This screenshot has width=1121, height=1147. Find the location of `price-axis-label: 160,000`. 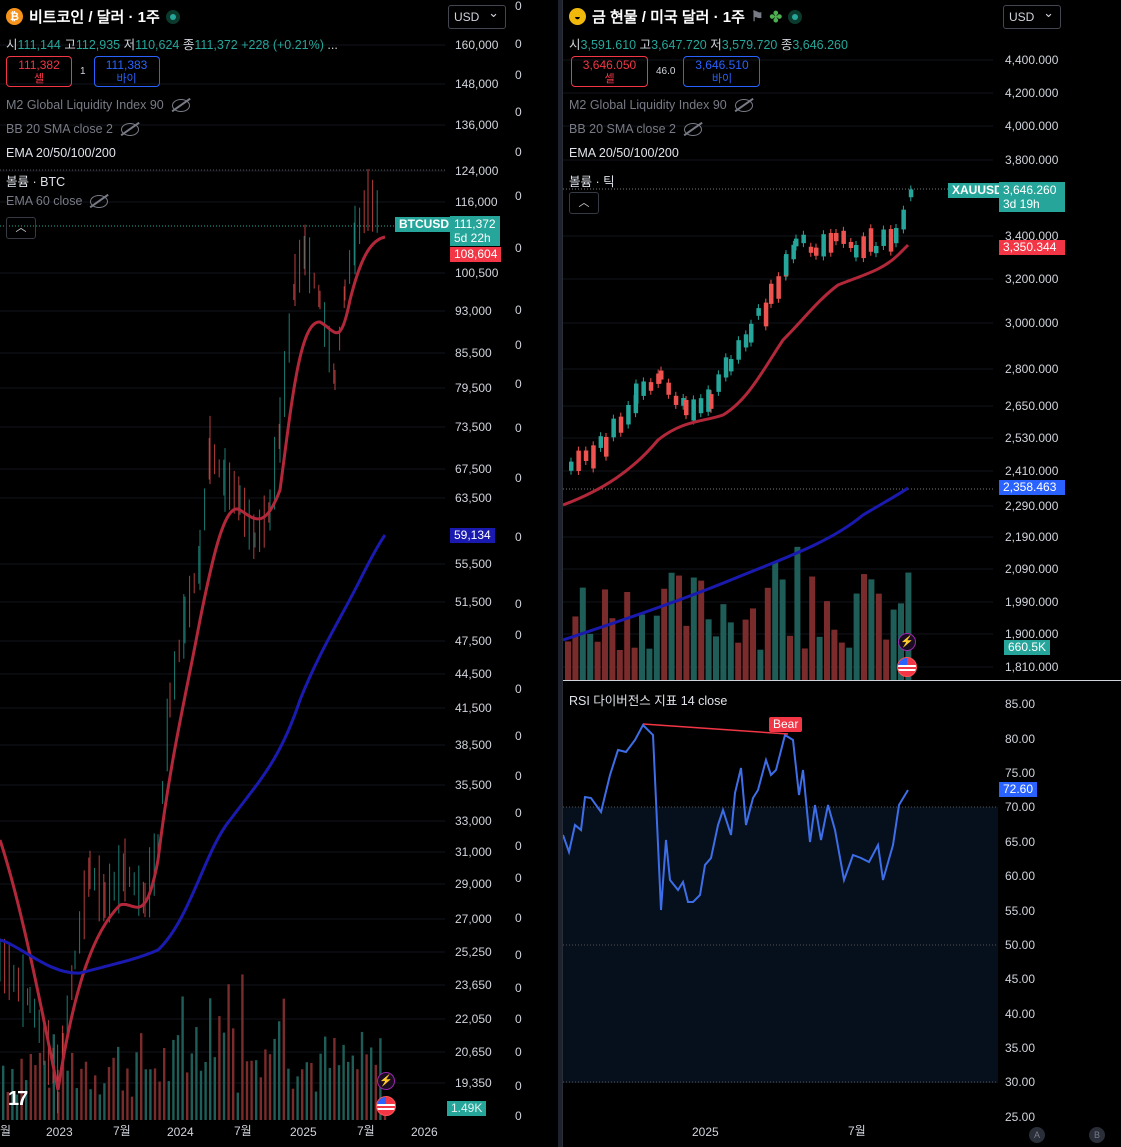

price-axis-label: 160,000 is located at coordinates (477, 45).